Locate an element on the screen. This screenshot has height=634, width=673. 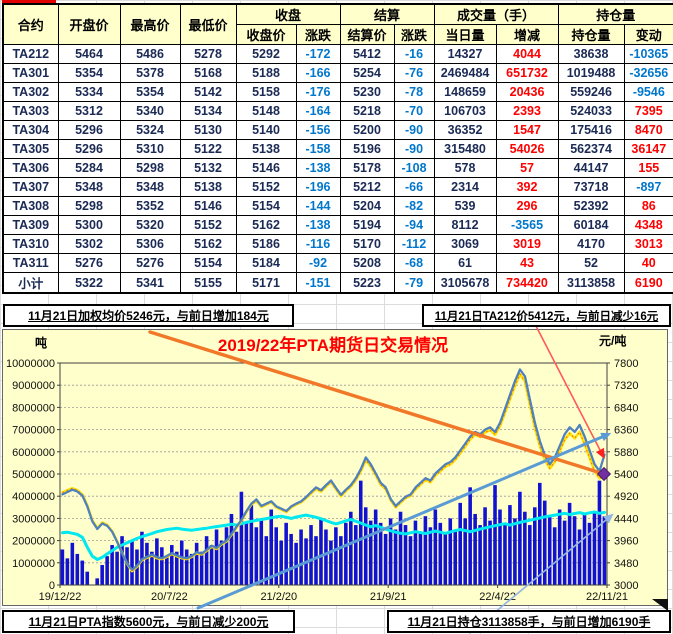
value-cell: -897 is located at coordinates (648, 187).